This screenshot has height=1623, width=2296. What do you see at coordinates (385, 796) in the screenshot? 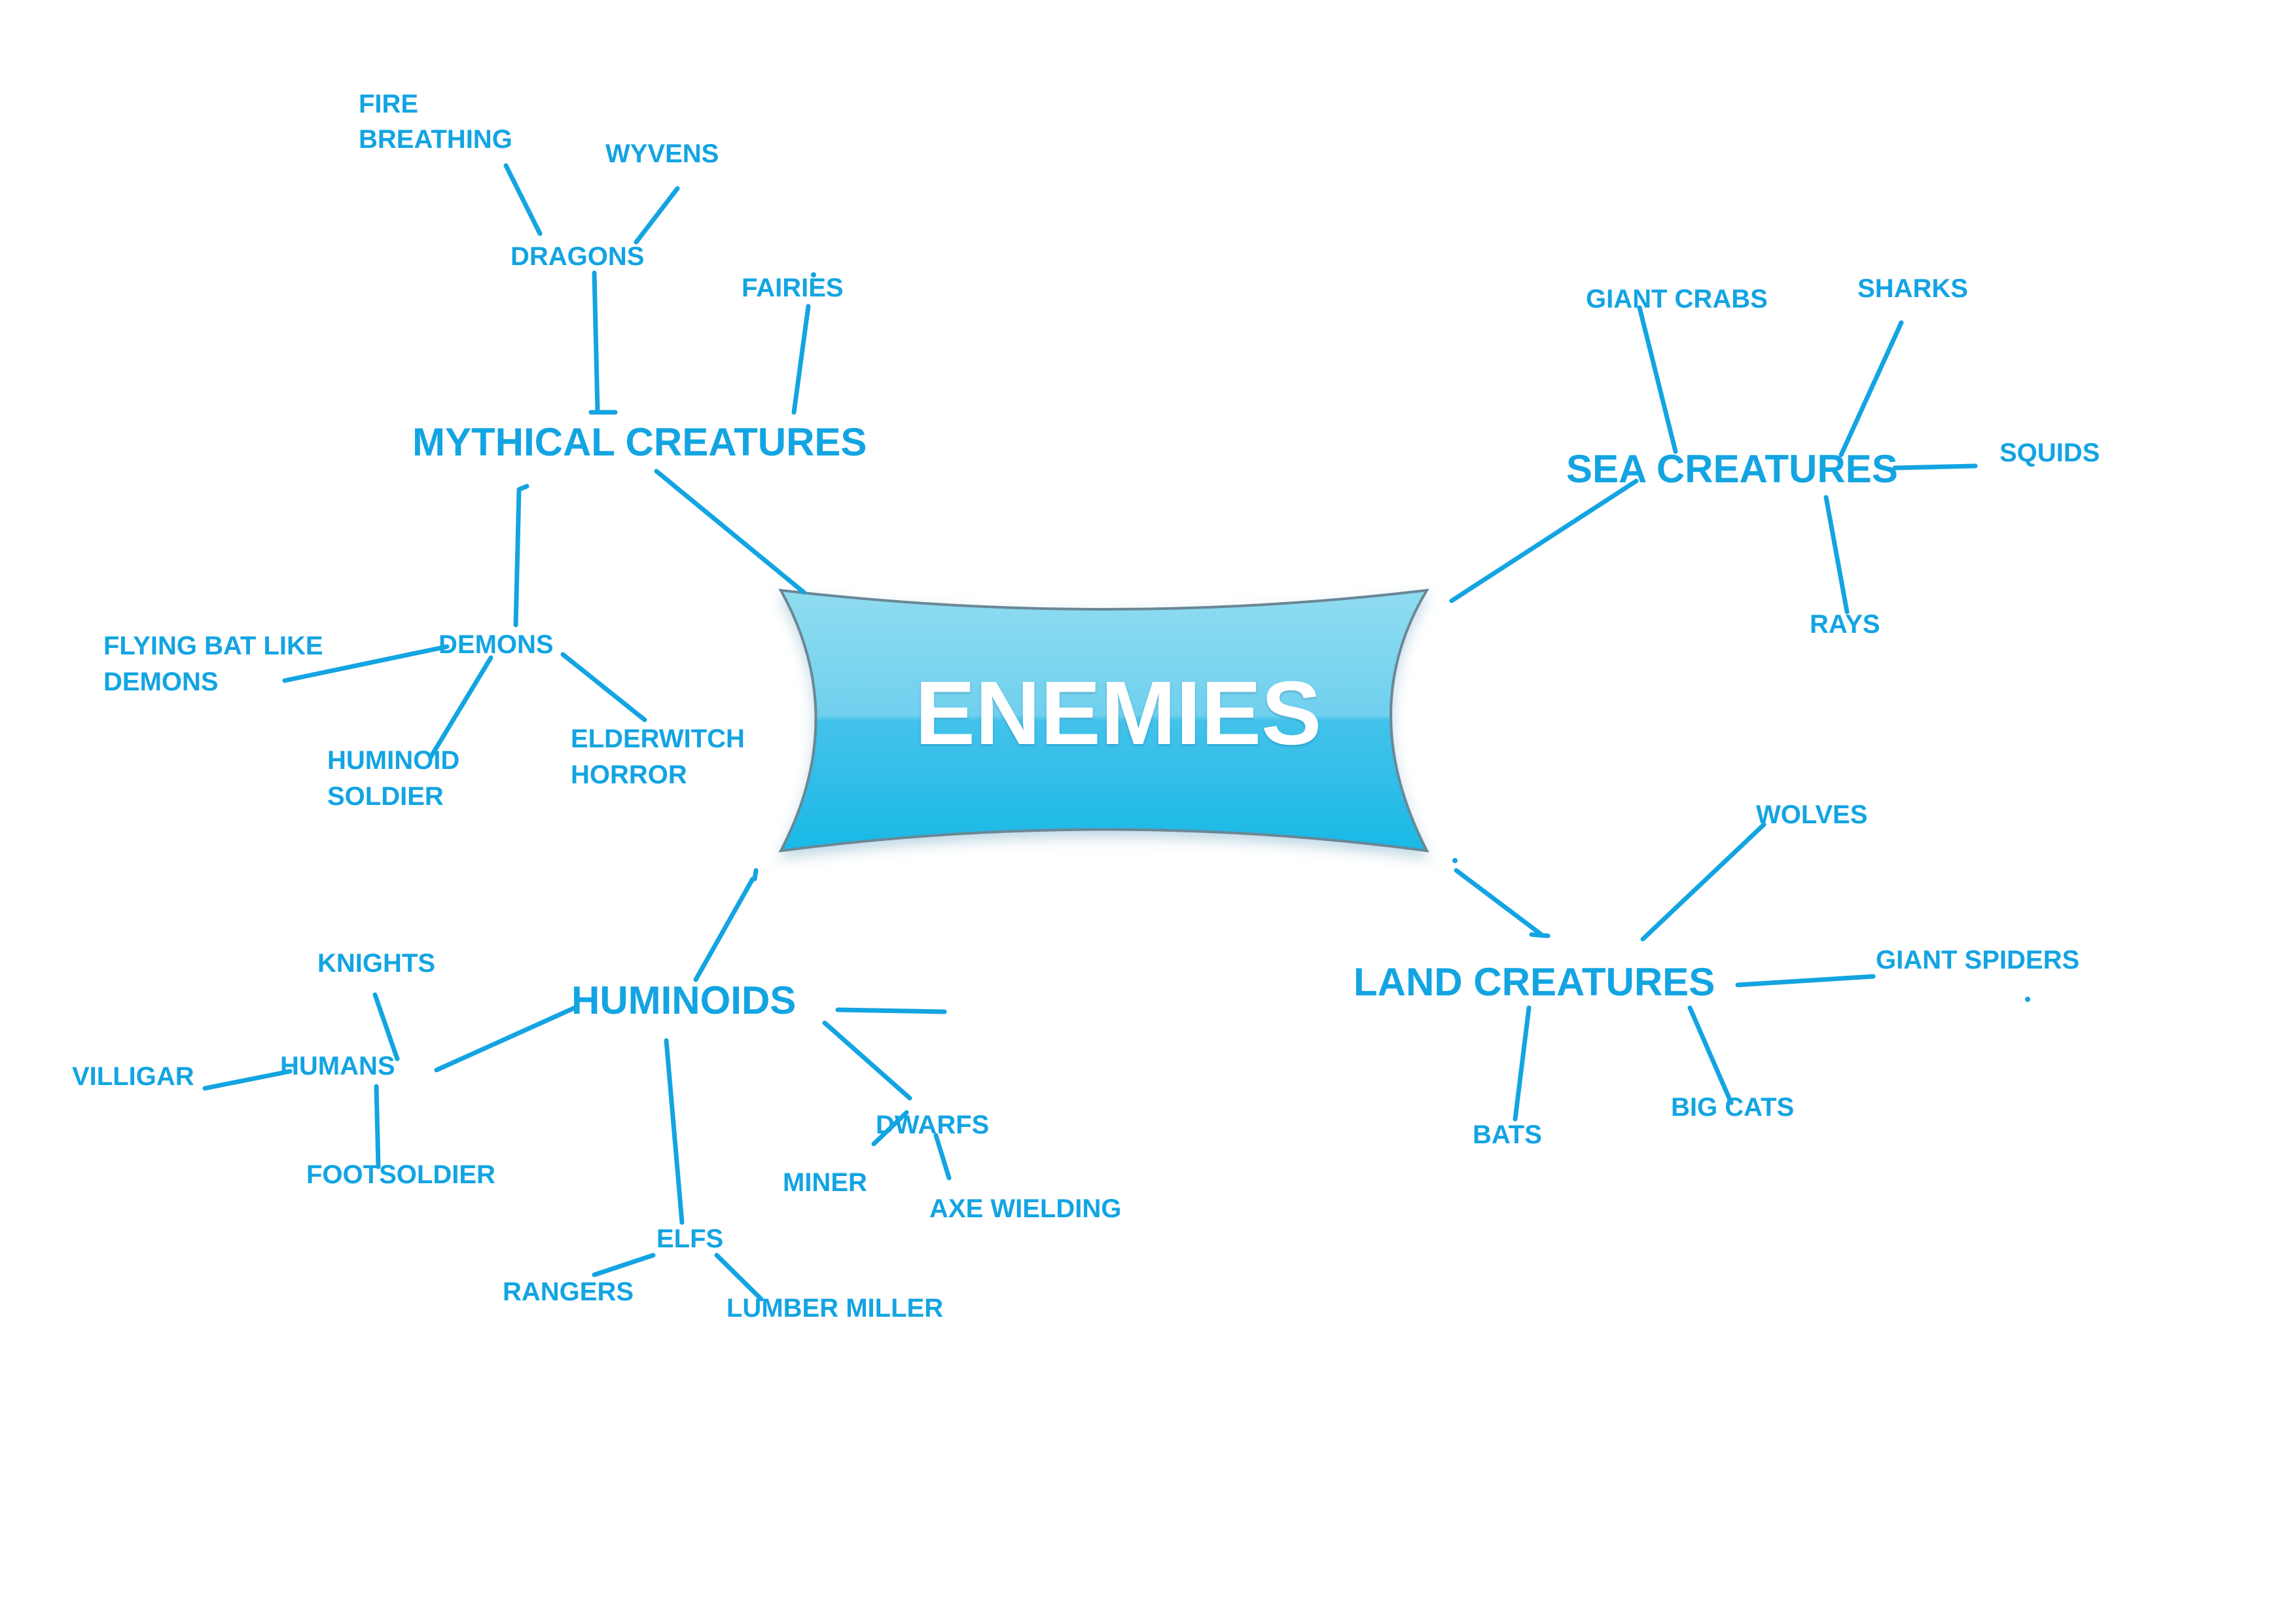
I see `huminoid-soldier-label-line2: SOLDIER` at bounding box center [385, 796].